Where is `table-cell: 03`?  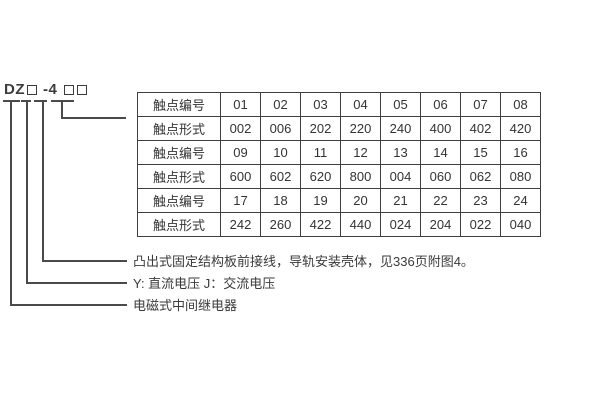
table-cell: 03 is located at coordinates (320, 104).